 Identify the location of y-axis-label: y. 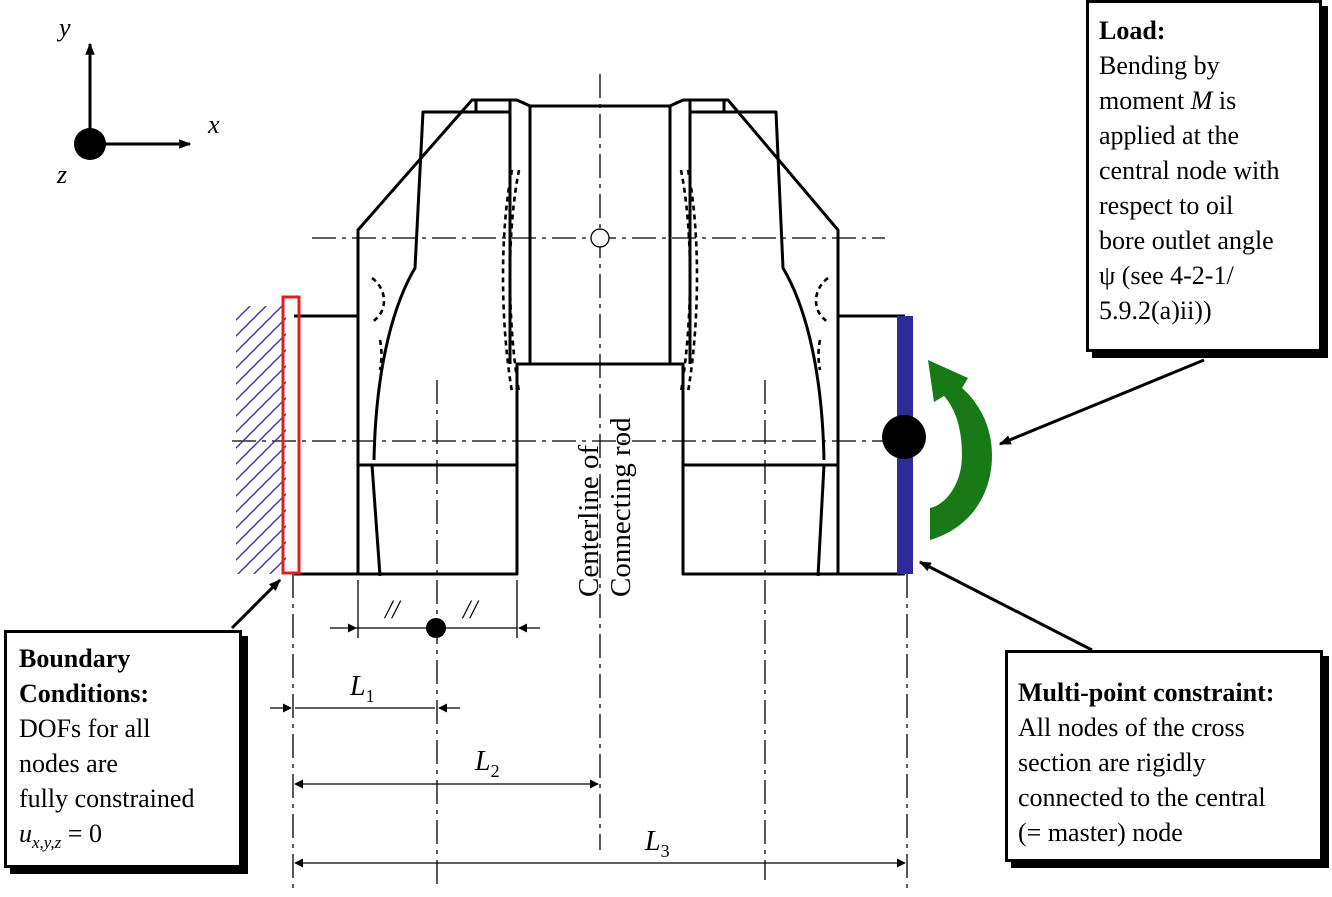
(63, 27).